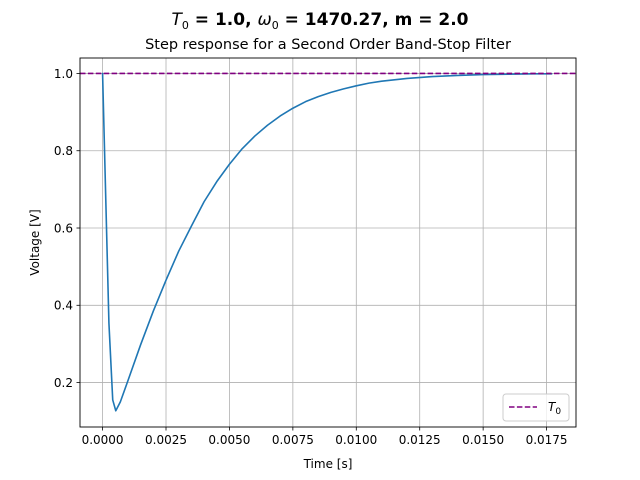 The image size is (640, 480). I want to click on y-tick-label: 1.0, so click(63, 74).